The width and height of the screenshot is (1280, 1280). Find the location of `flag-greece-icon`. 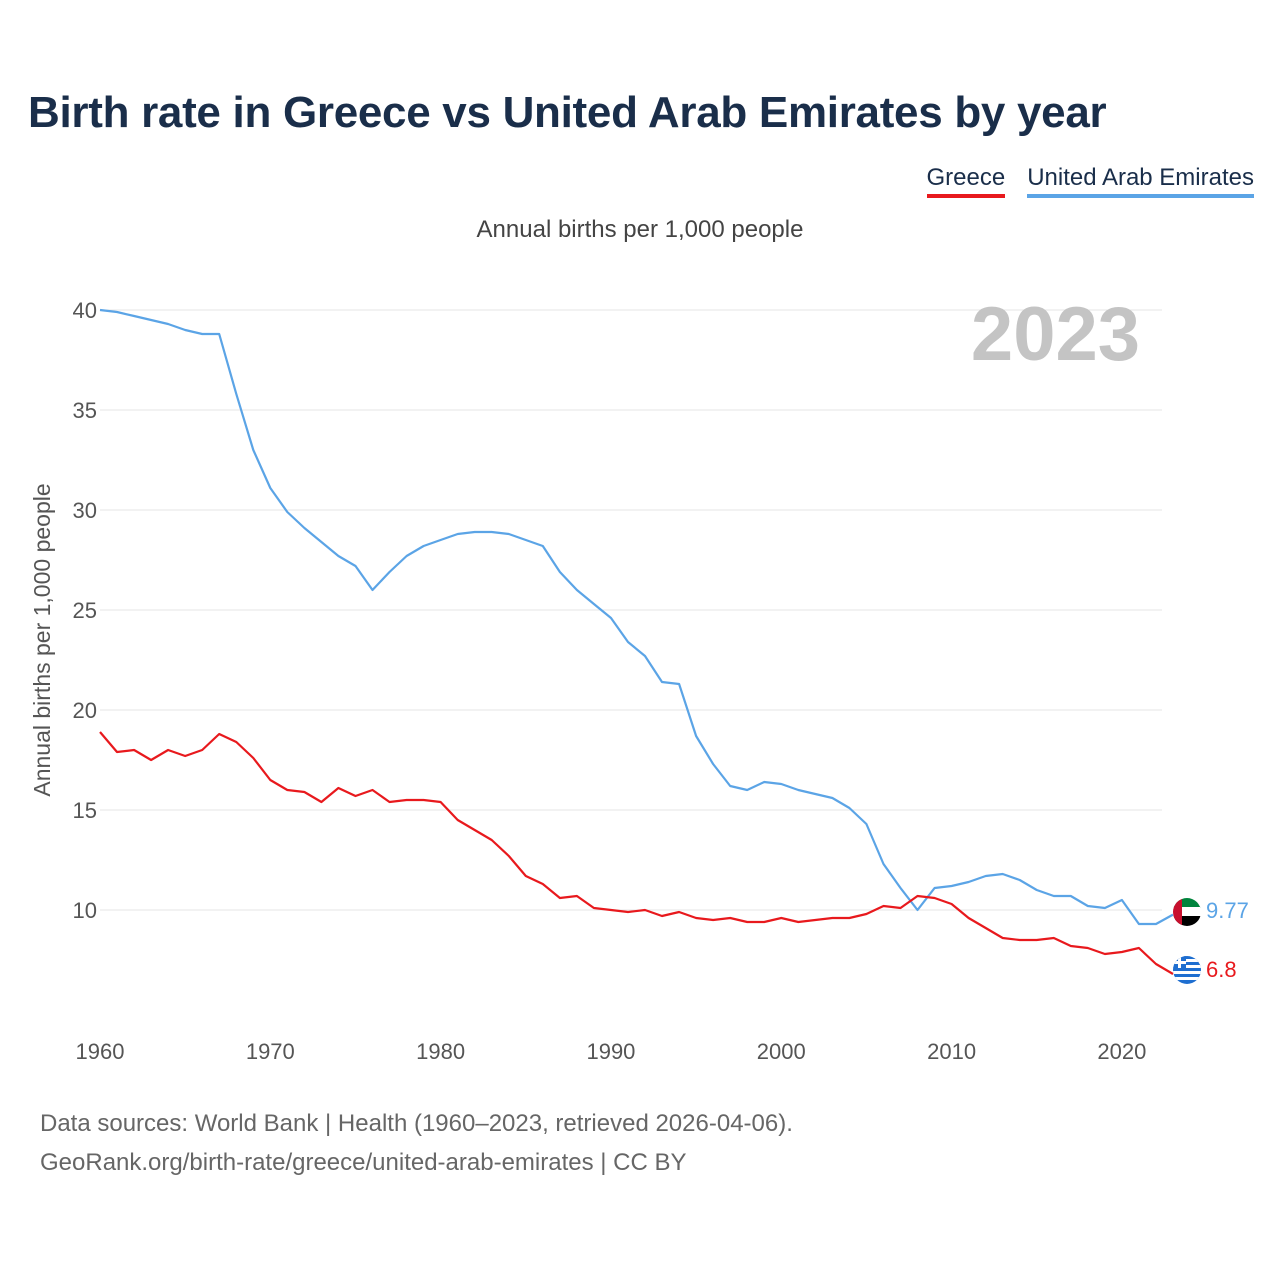

flag-greece-icon is located at coordinates (1187, 970).